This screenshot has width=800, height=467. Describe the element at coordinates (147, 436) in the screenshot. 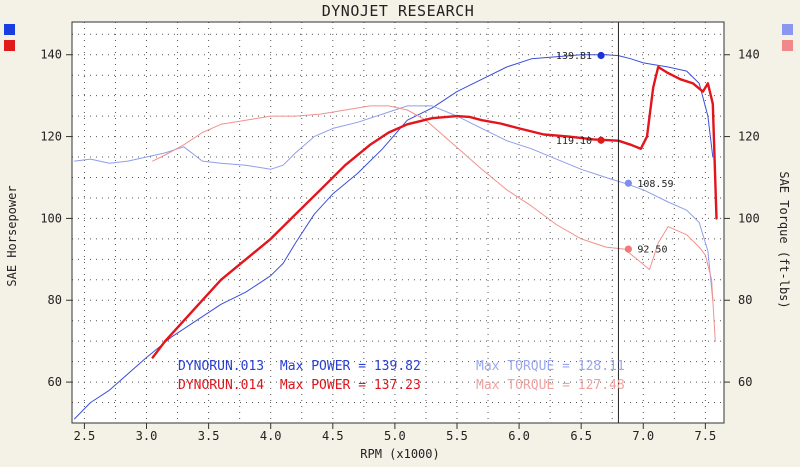

I see `x-tick-label: 3.0` at that location.